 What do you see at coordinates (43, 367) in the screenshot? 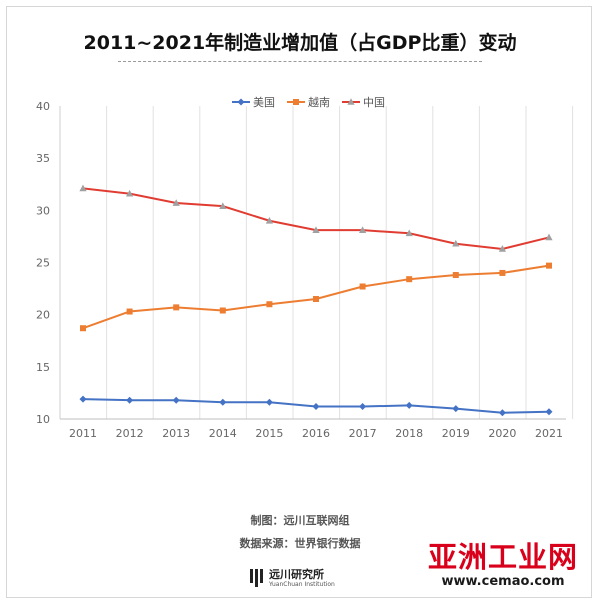
I see `y-tick-label: 15` at bounding box center [43, 367].